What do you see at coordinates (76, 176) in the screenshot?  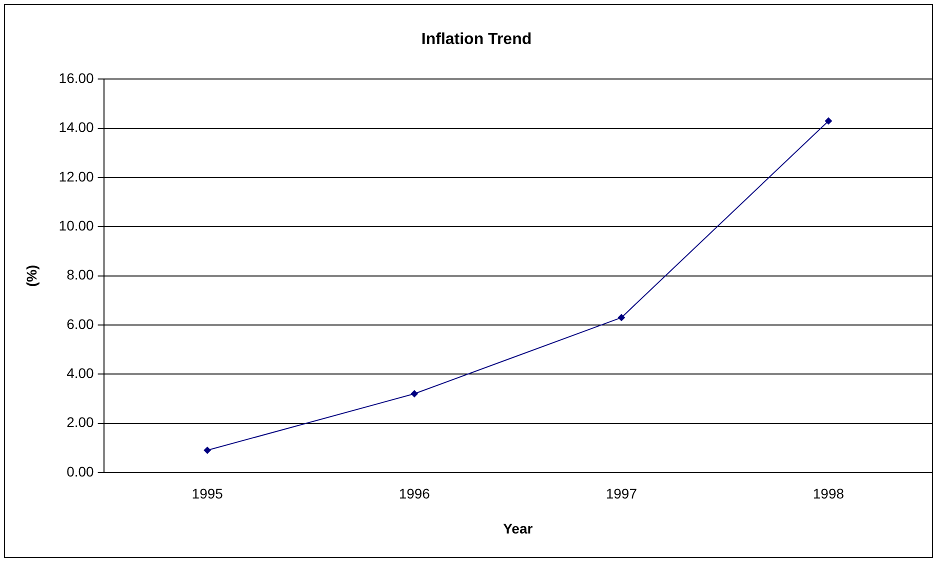 I see `y-tick-label: 12.00` at bounding box center [76, 176].